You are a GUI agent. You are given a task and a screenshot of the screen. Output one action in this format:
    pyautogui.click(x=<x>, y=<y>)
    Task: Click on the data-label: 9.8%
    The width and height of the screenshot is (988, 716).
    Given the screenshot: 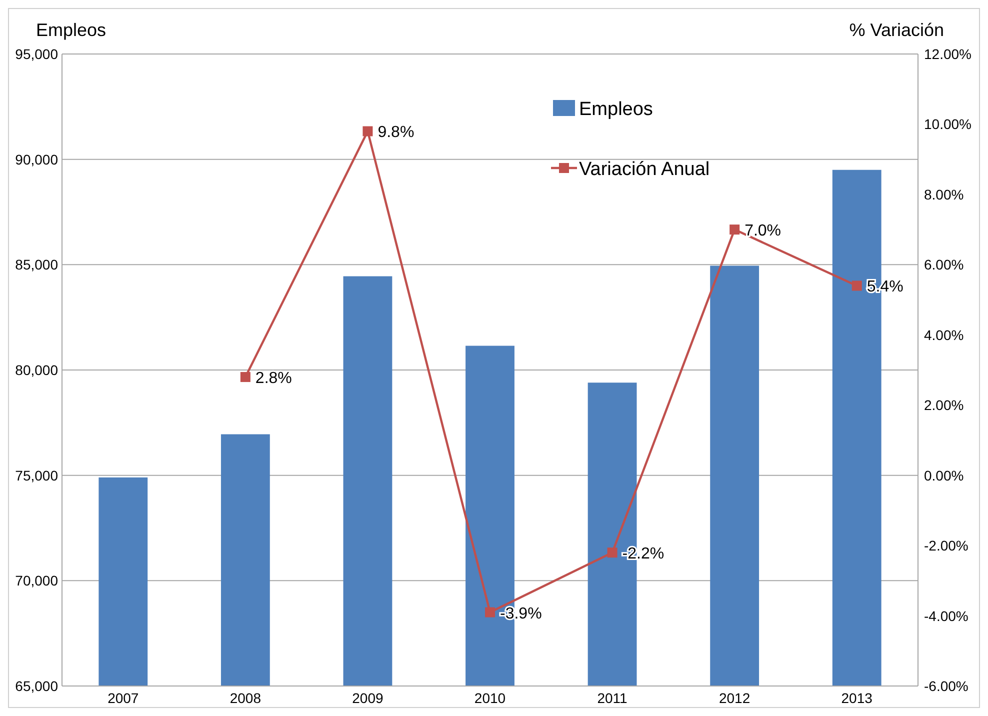 What is the action you would take?
    pyautogui.click(x=396, y=133)
    